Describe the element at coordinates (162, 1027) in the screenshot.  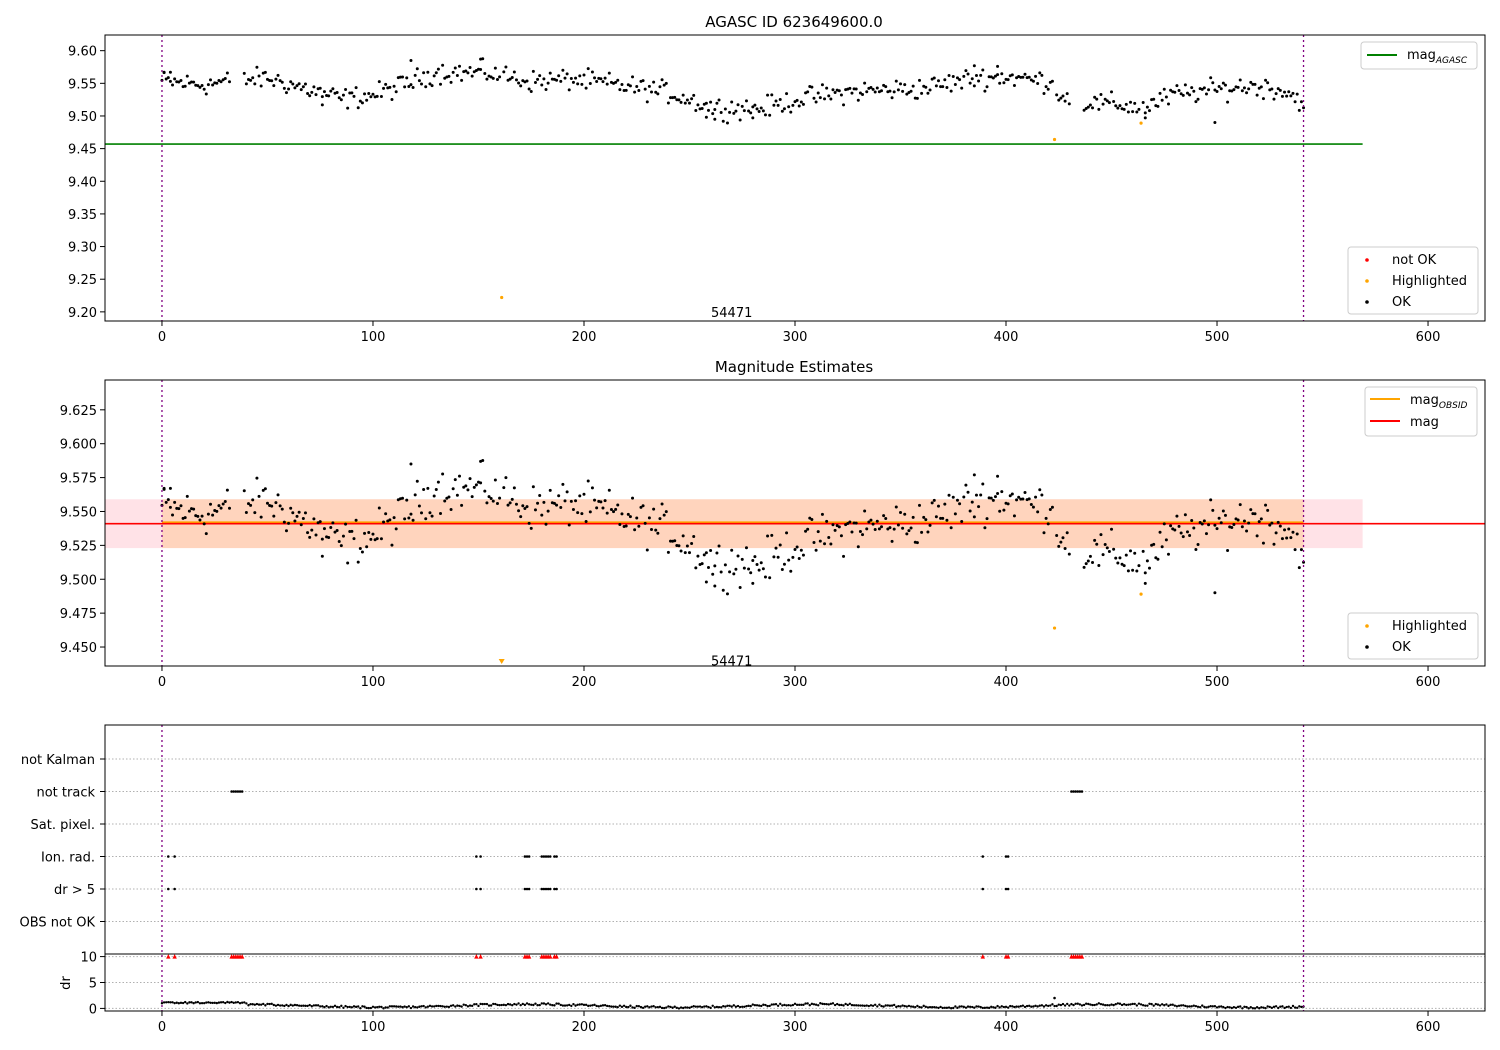
I see `x-tick-label: 0` at that location.